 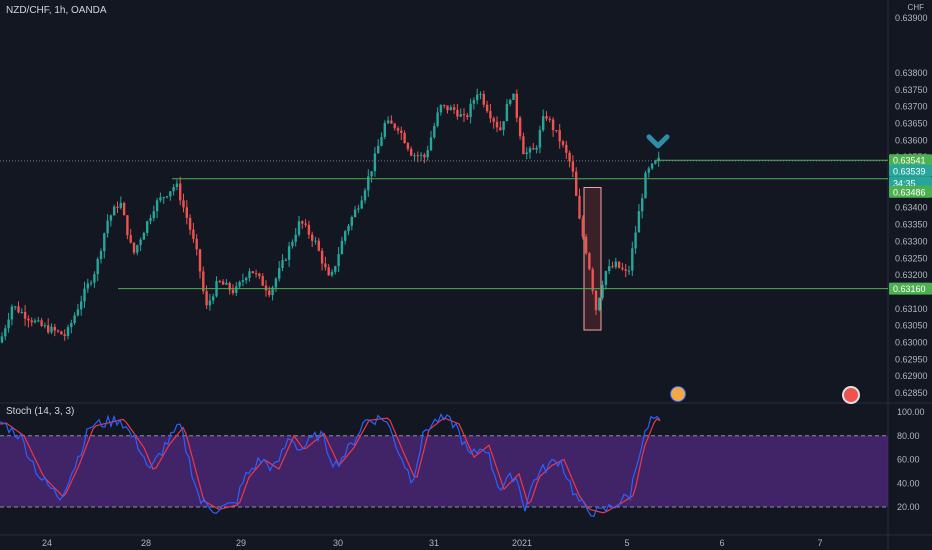 I want to click on price-tick-label: 0.63400, so click(x=911, y=208).